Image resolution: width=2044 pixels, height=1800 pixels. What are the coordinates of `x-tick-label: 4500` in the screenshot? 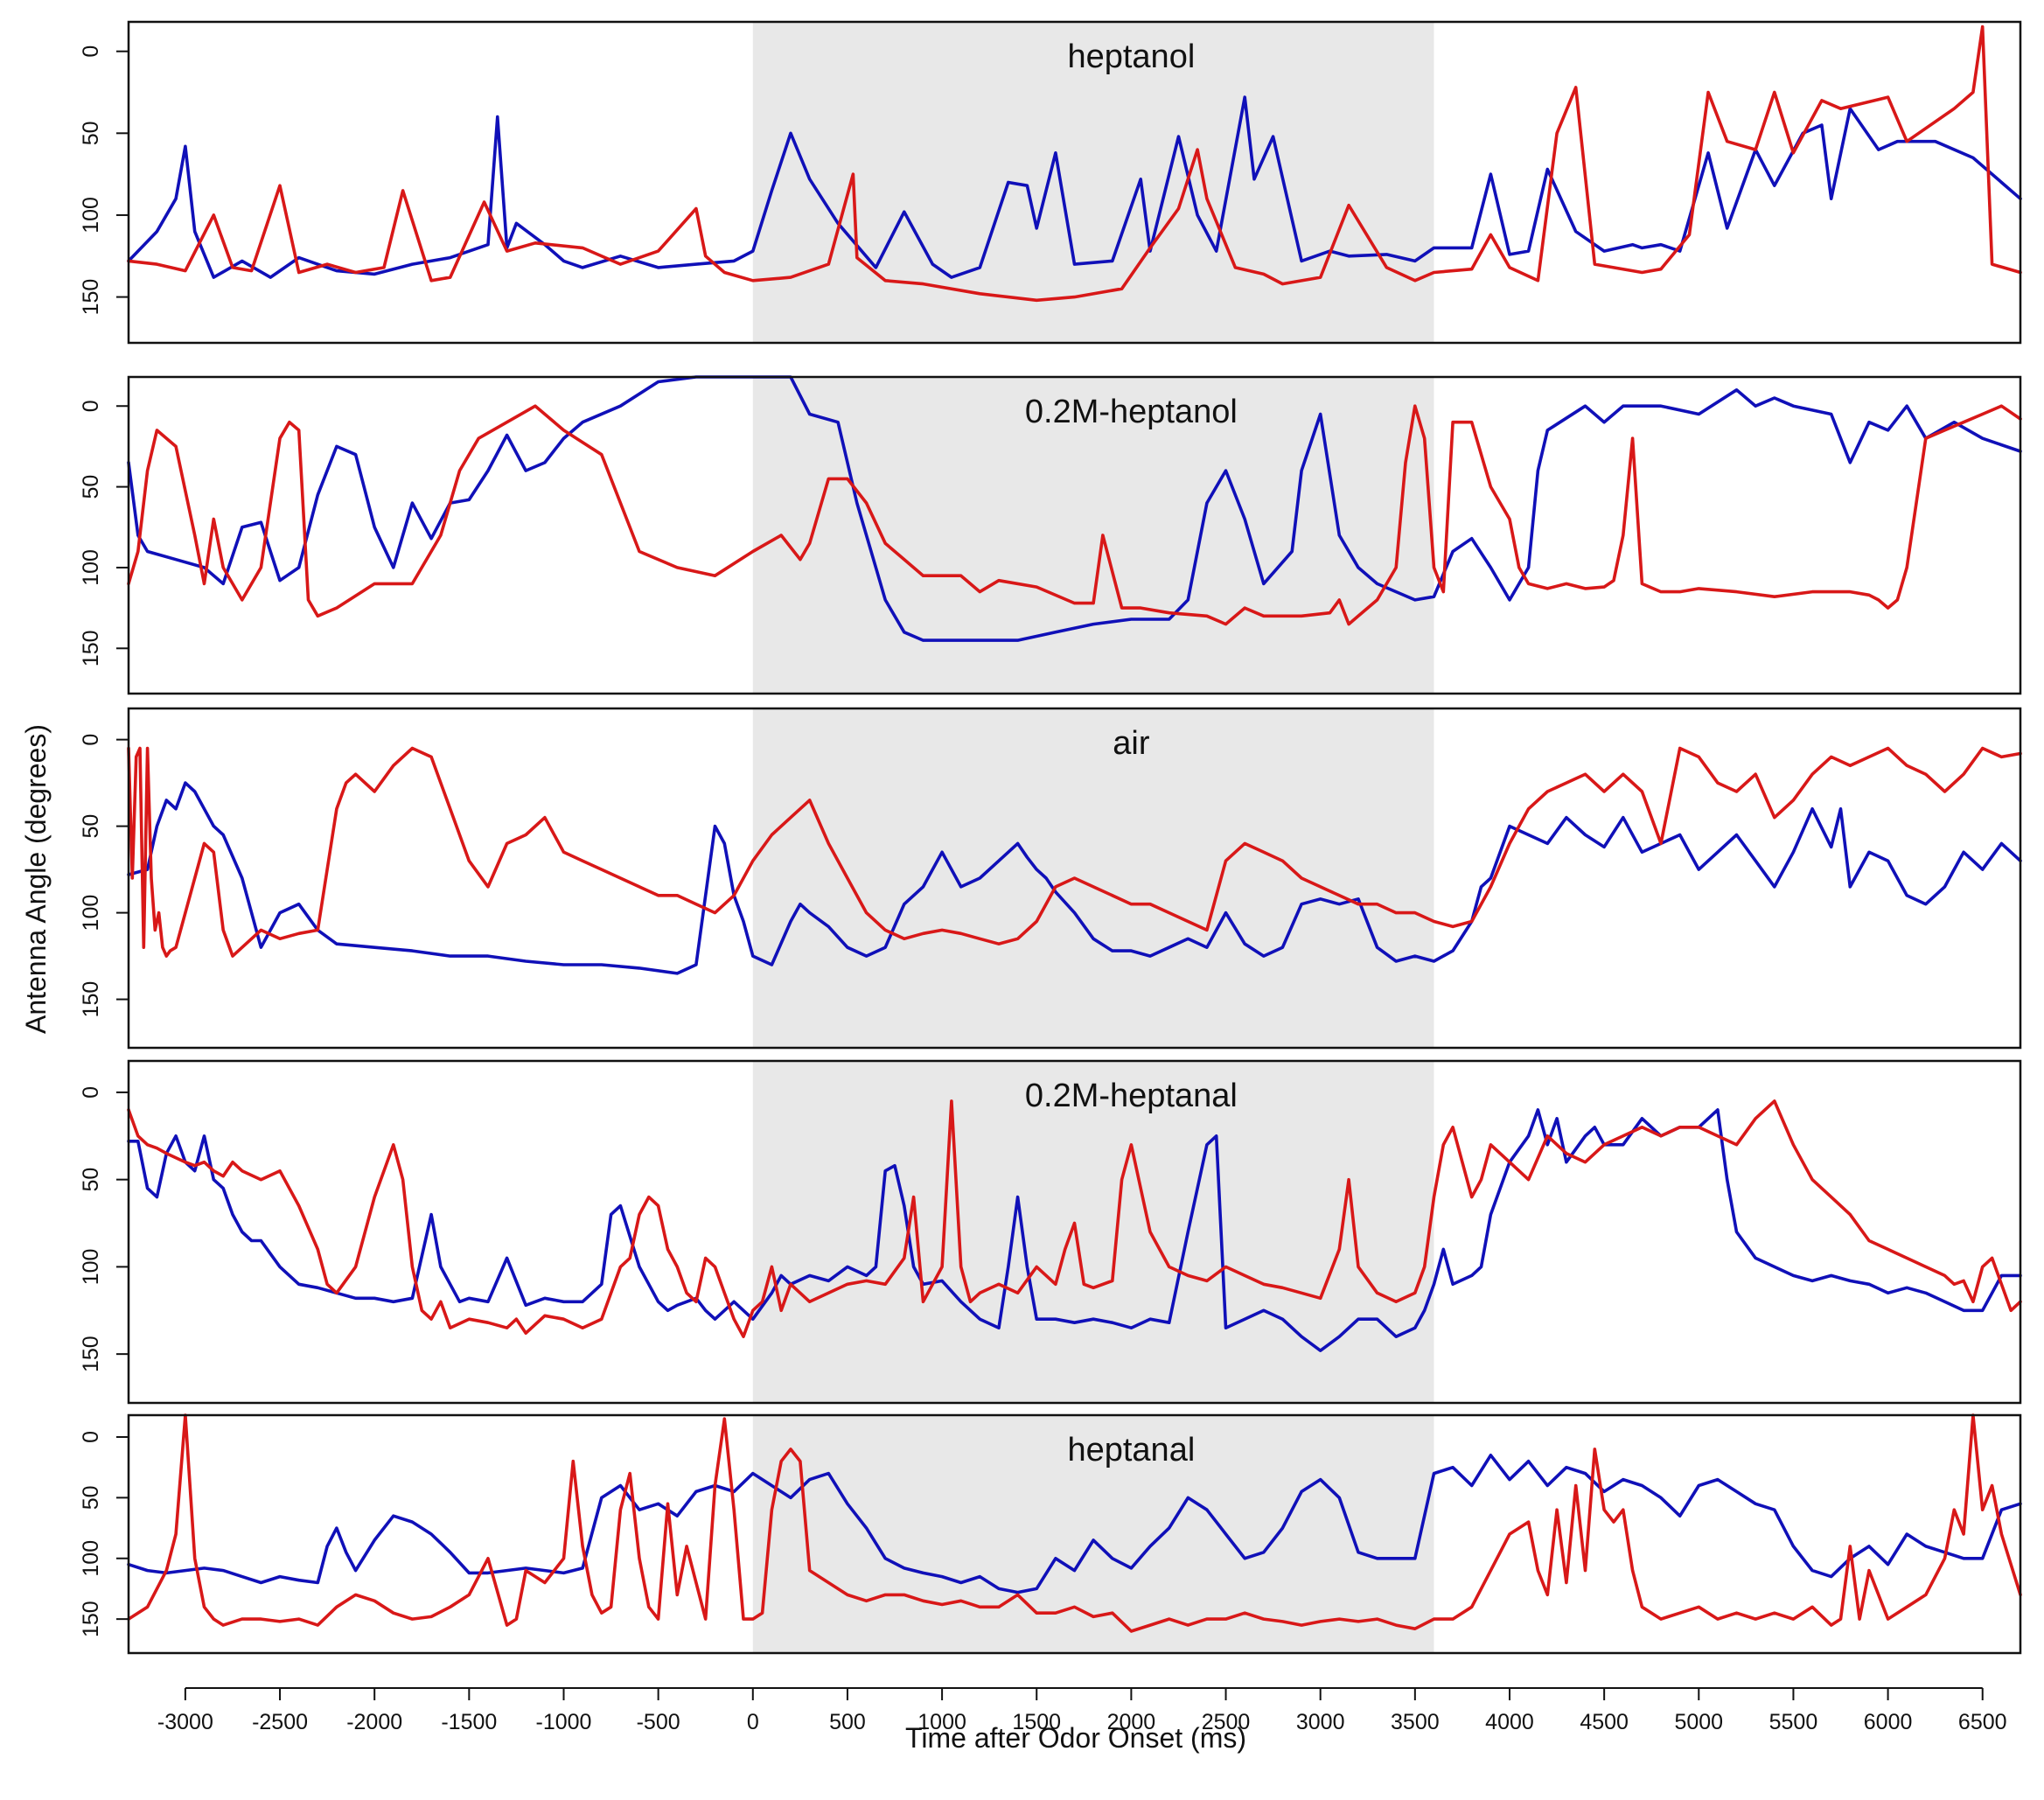 It's located at (1604, 1722).